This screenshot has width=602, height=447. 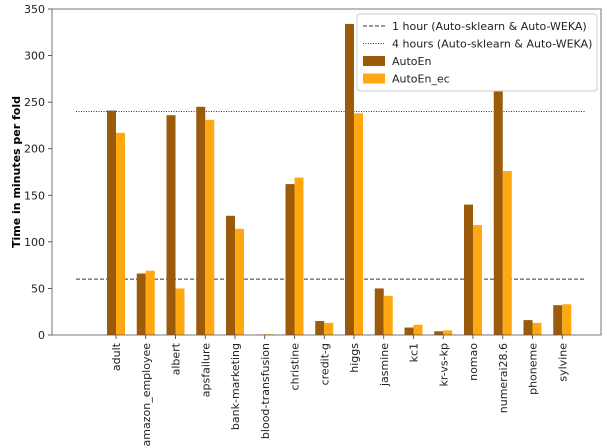 What do you see at coordinates (265, 391) in the screenshot?
I see `x-tick-label: blood-transfusion` at bounding box center [265, 391].